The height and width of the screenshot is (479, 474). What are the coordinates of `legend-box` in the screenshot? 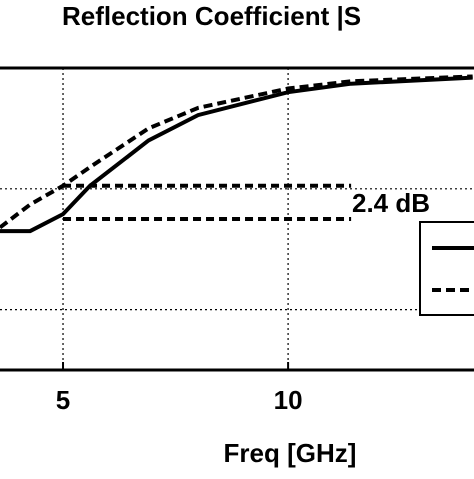 It's located at (446, 268).